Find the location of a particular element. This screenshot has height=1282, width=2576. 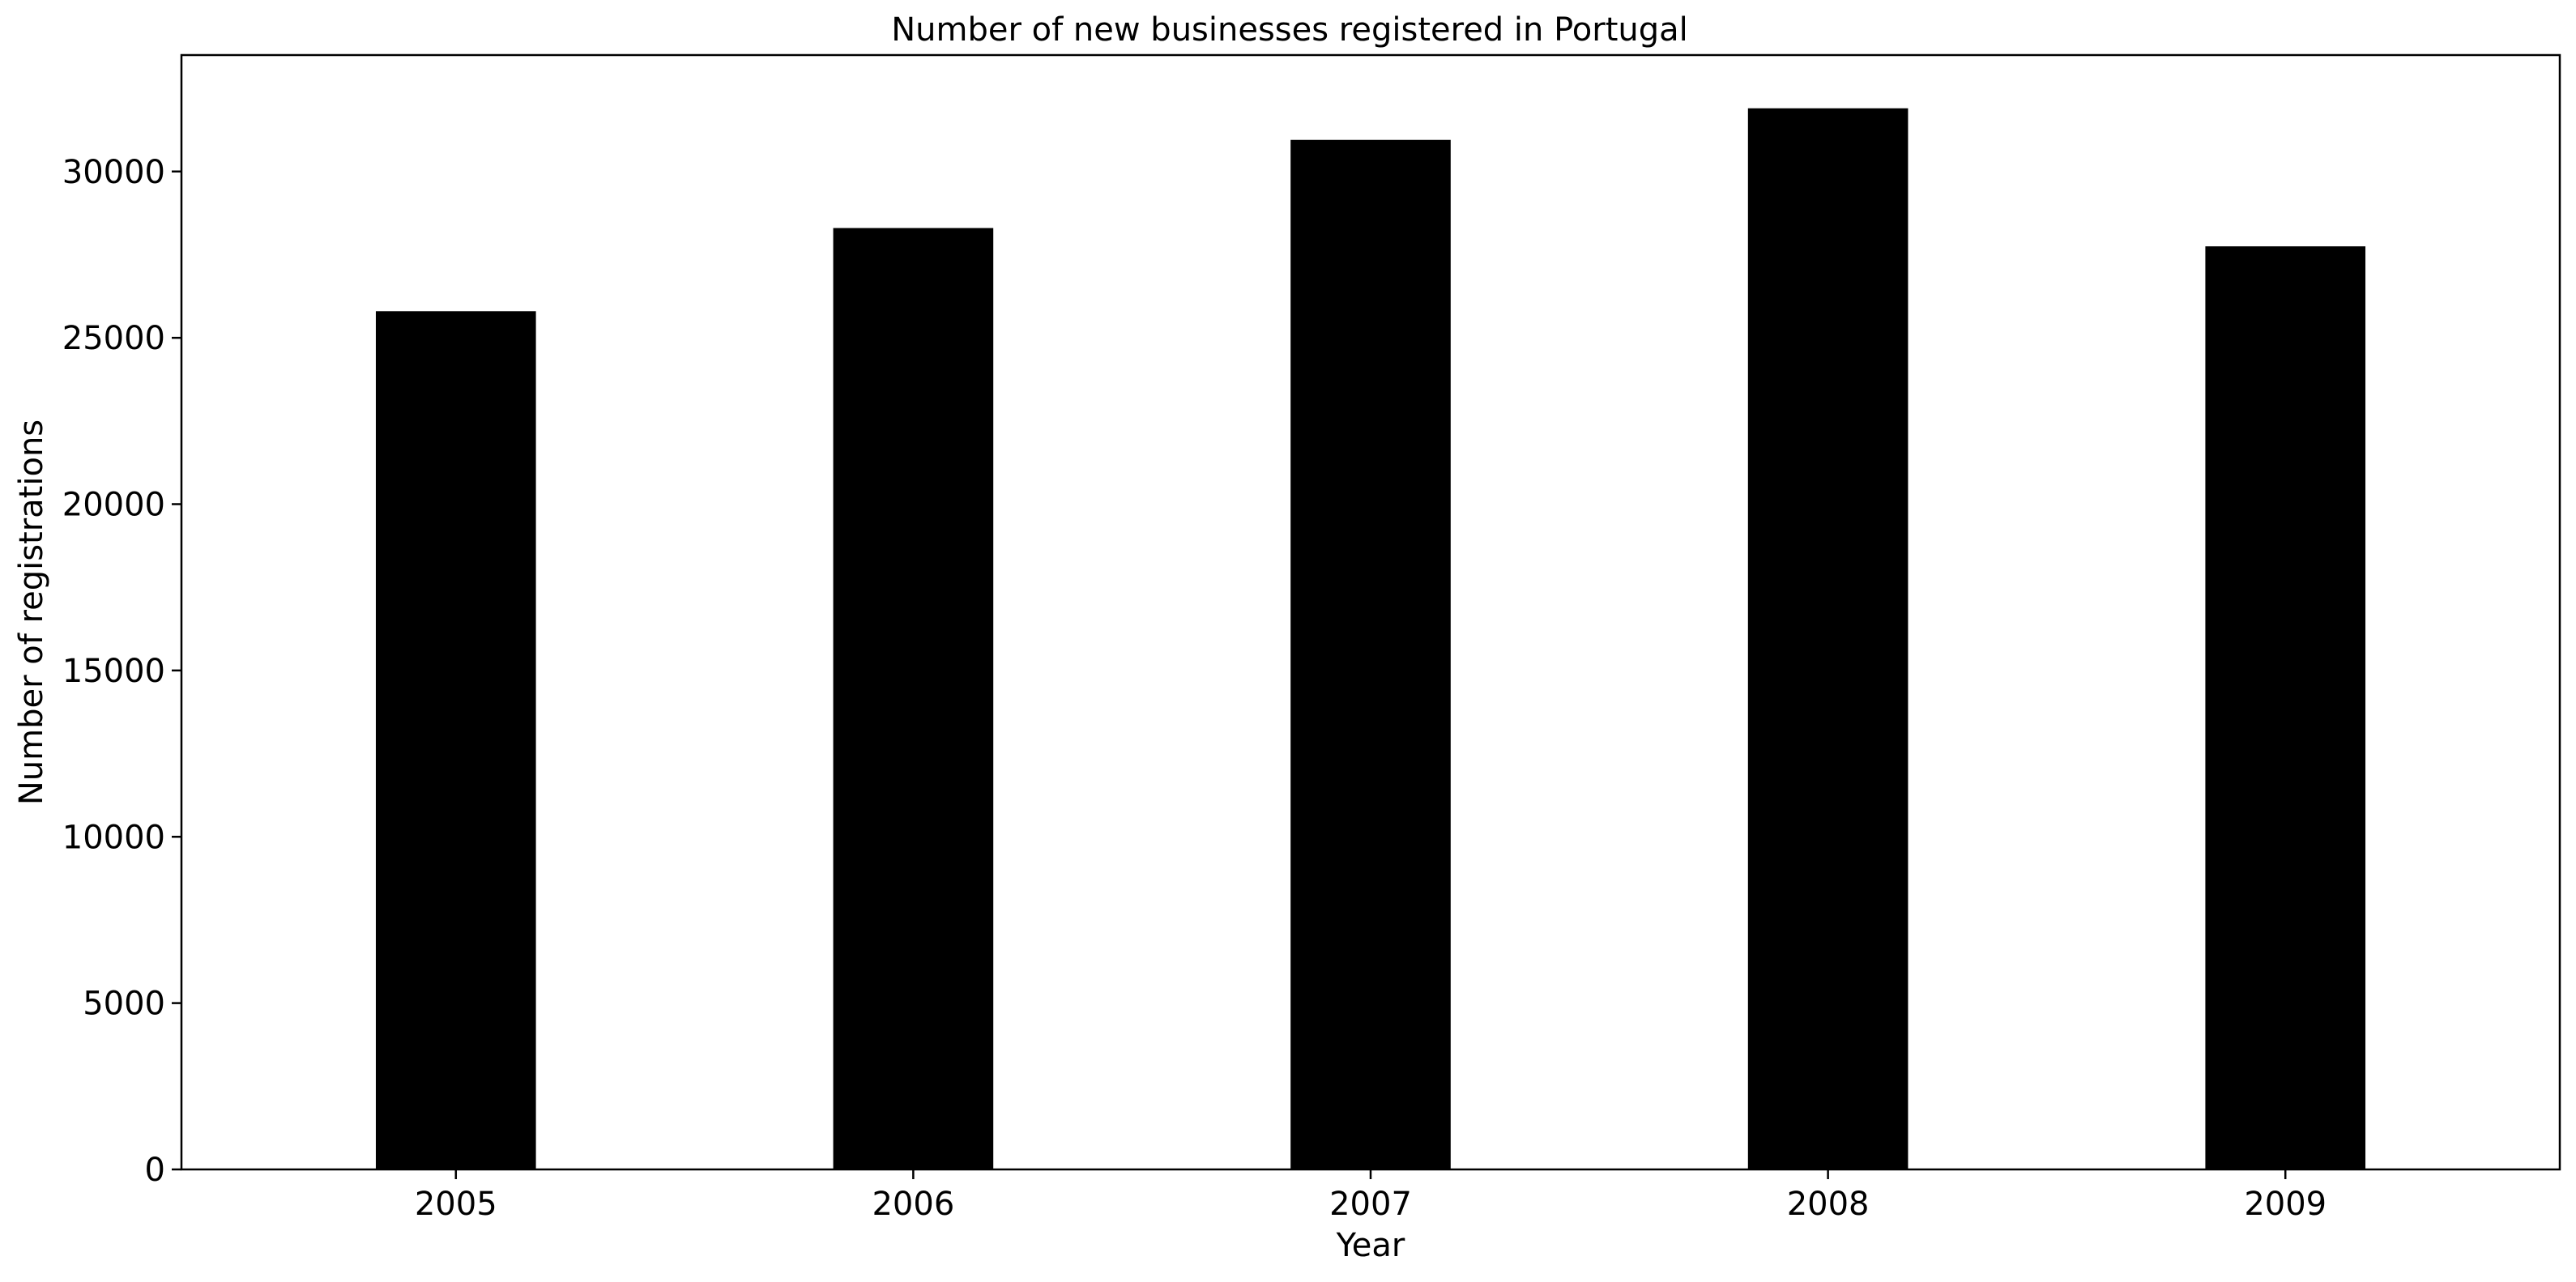

x-tick-label-2008: 2008 is located at coordinates (1829, 1204).